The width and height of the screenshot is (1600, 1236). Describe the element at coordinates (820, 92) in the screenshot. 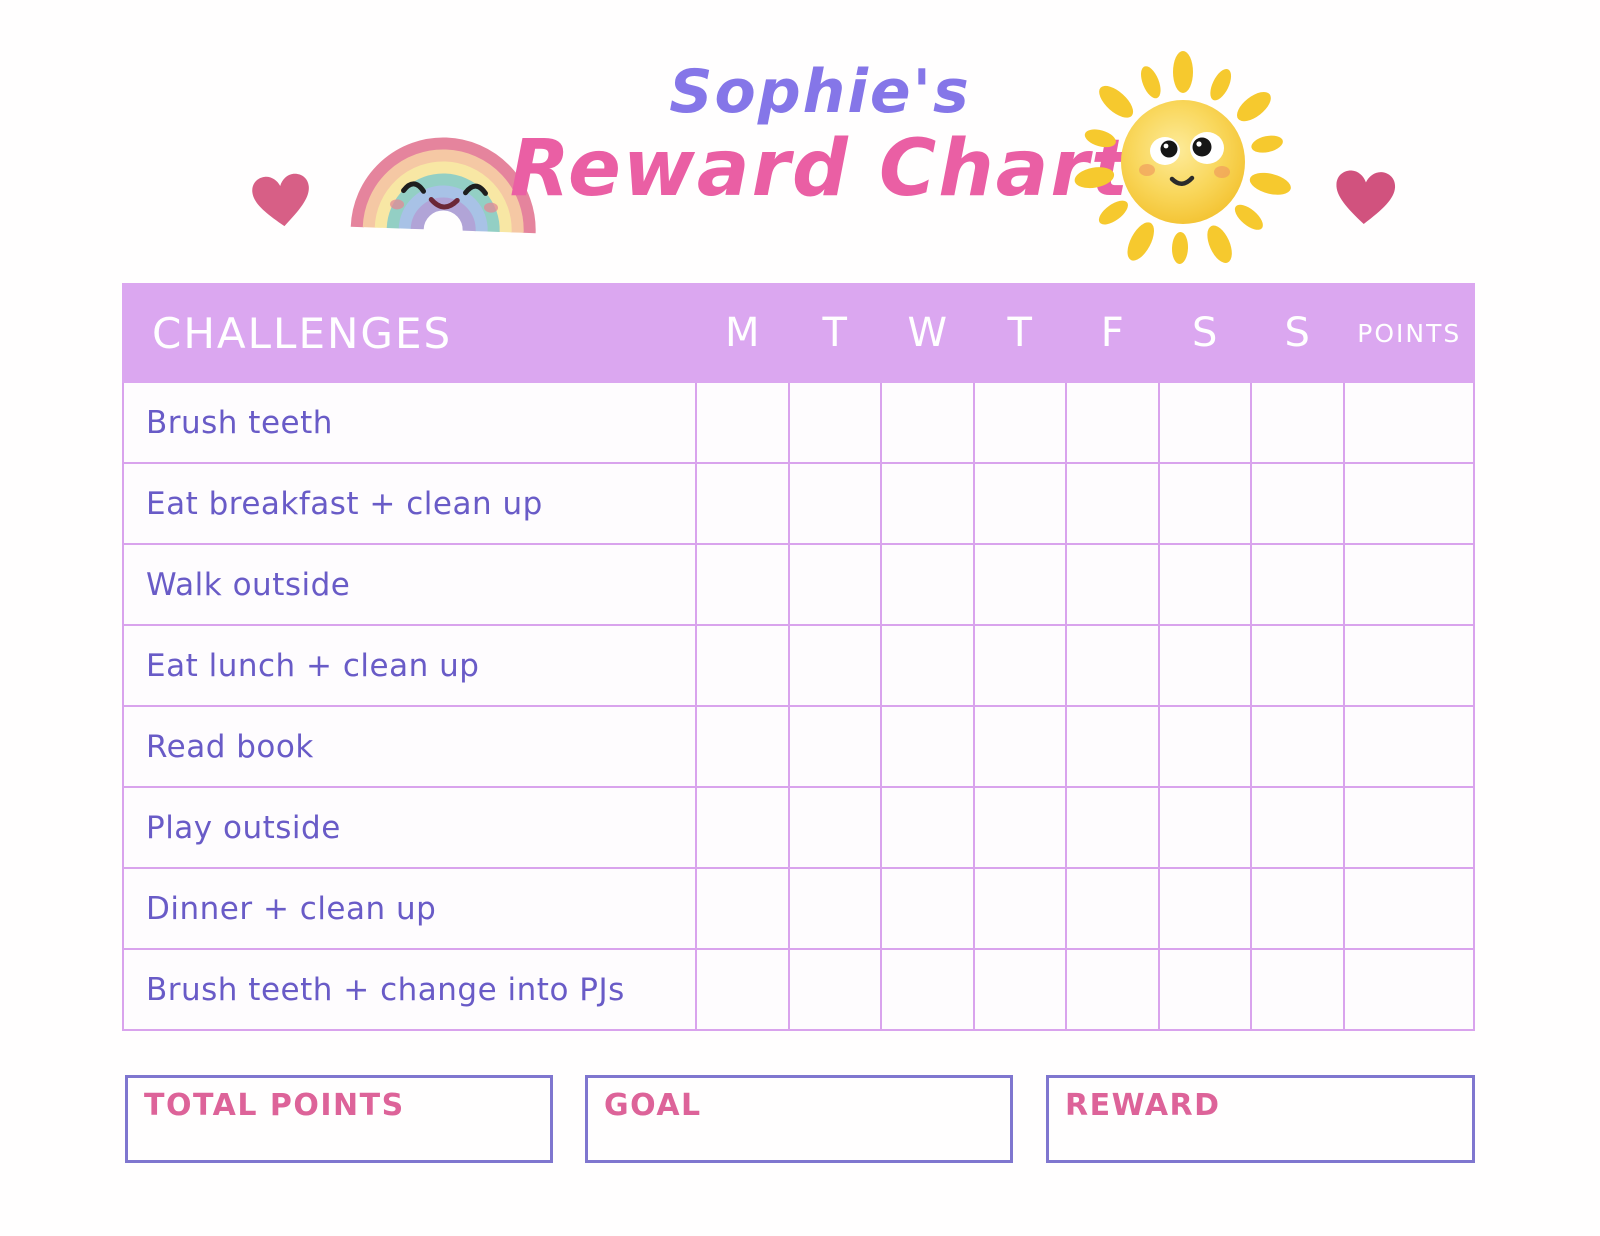

I see `chart-owner-title: Sophie's` at that location.